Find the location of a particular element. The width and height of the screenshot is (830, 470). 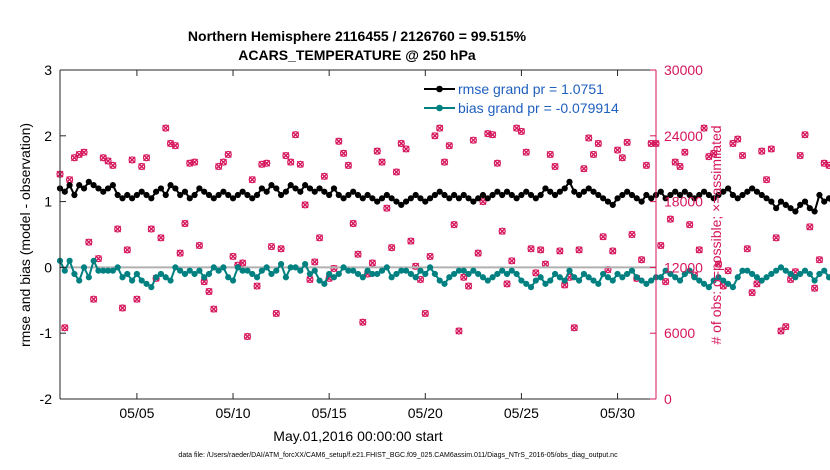

y-right-tick-label: 24000 is located at coordinates (683, 136).